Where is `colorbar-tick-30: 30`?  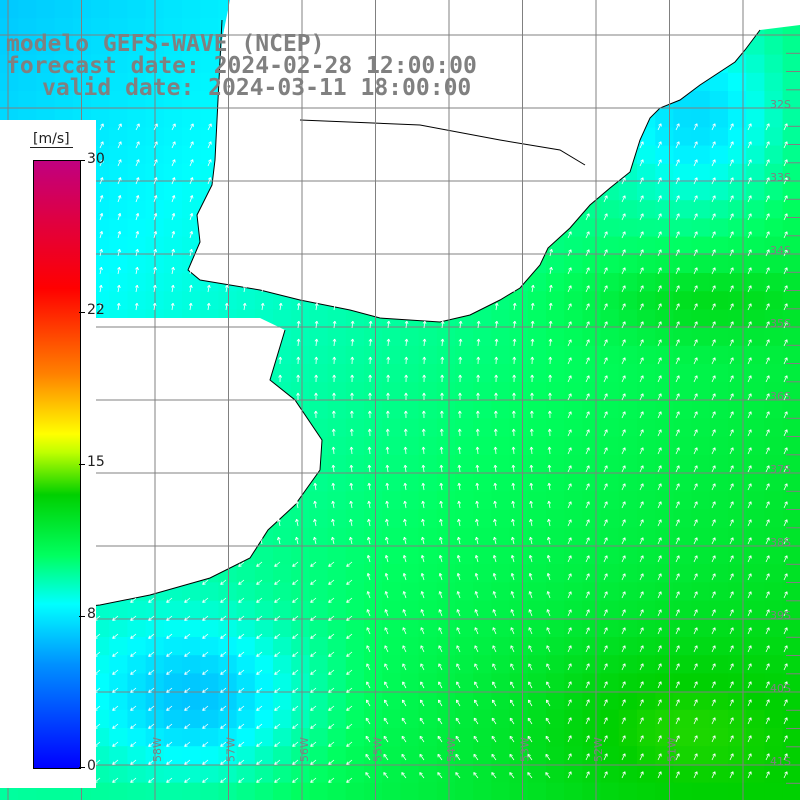
colorbar-tick-30: 30 is located at coordinates (96, 159).